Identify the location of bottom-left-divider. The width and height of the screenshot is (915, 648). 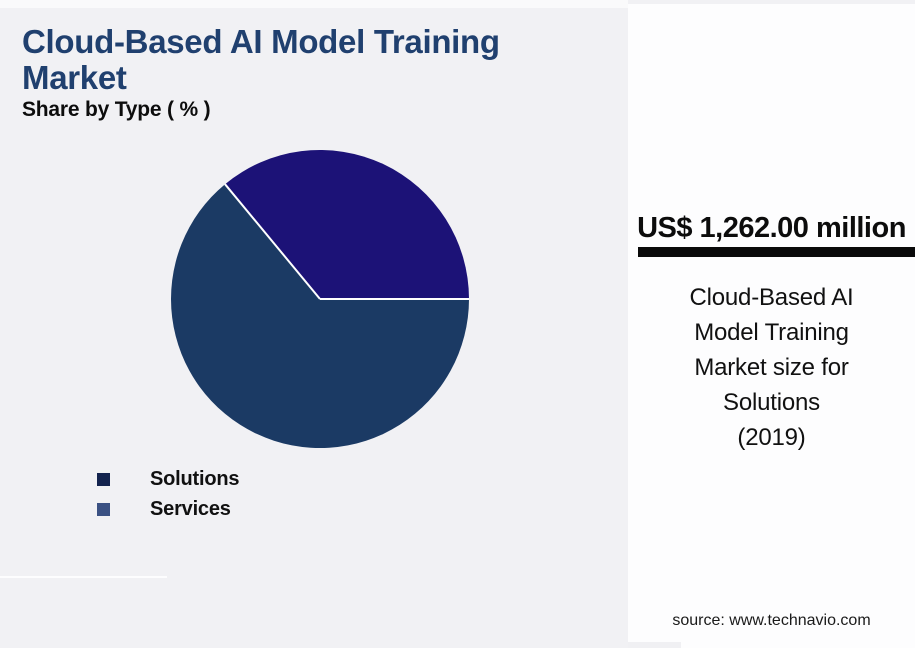
(83, 577).